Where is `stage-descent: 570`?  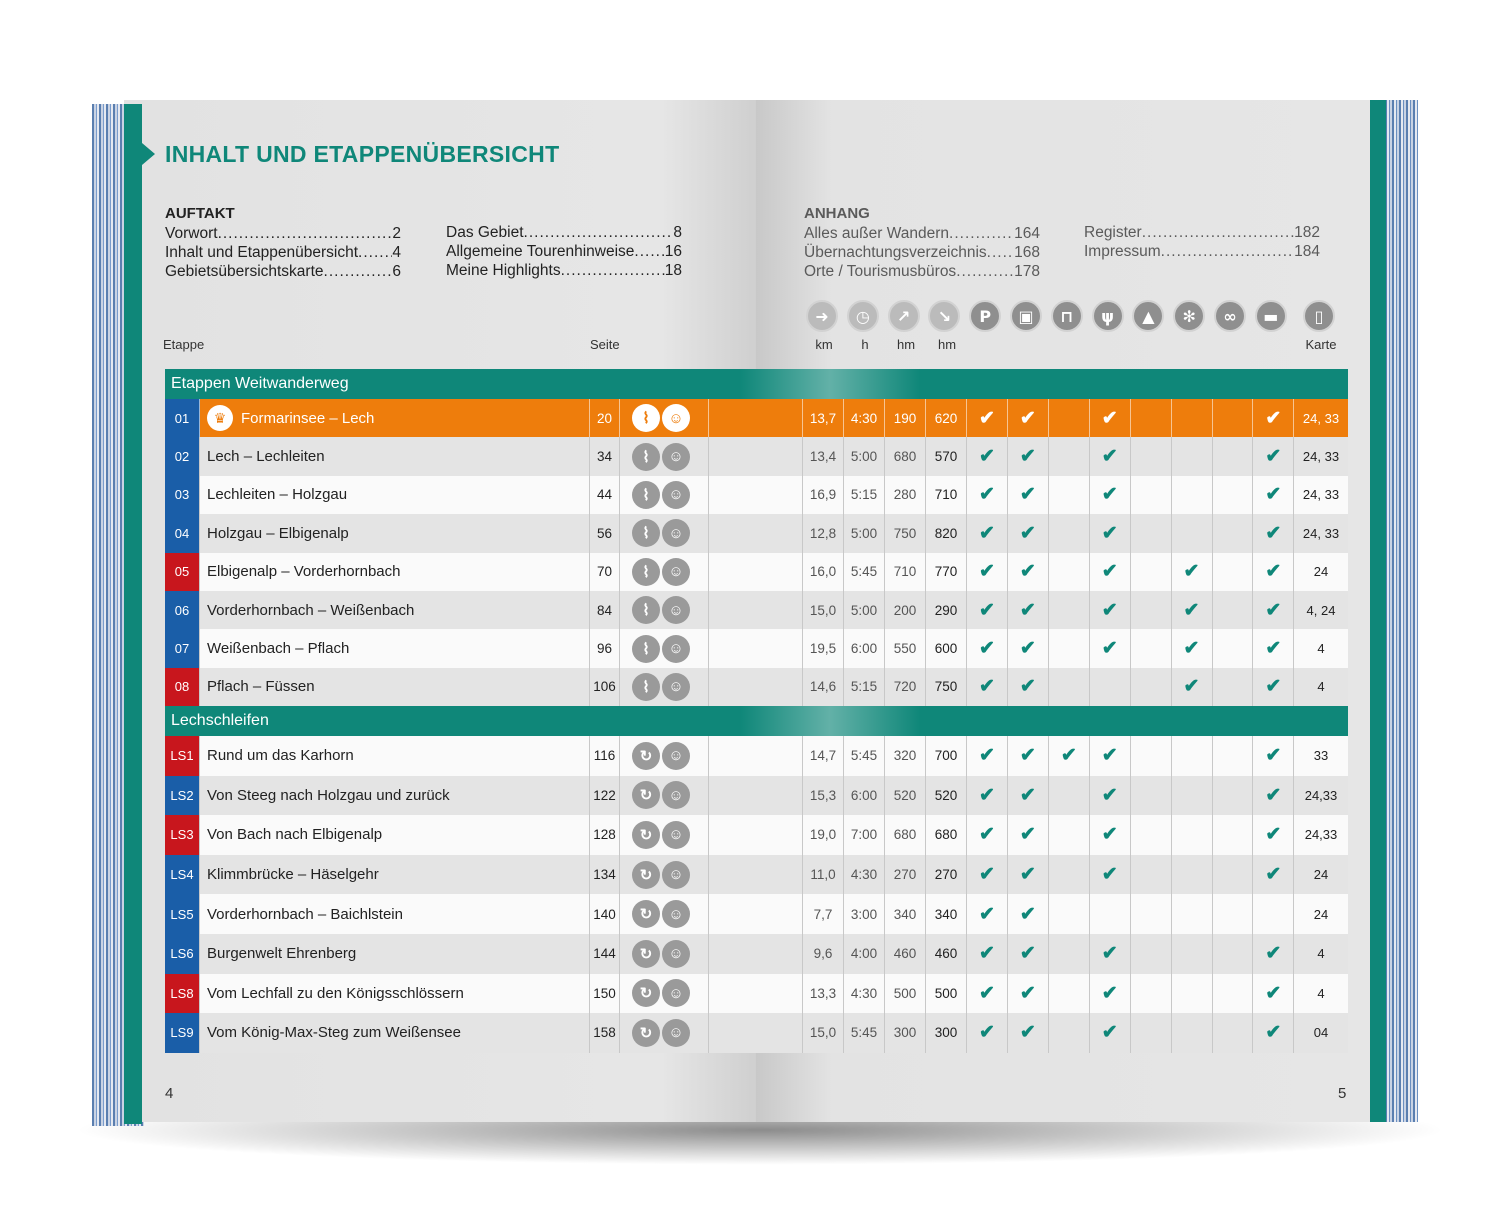 stage-descent: 570 is located at coordinates (946, 456).